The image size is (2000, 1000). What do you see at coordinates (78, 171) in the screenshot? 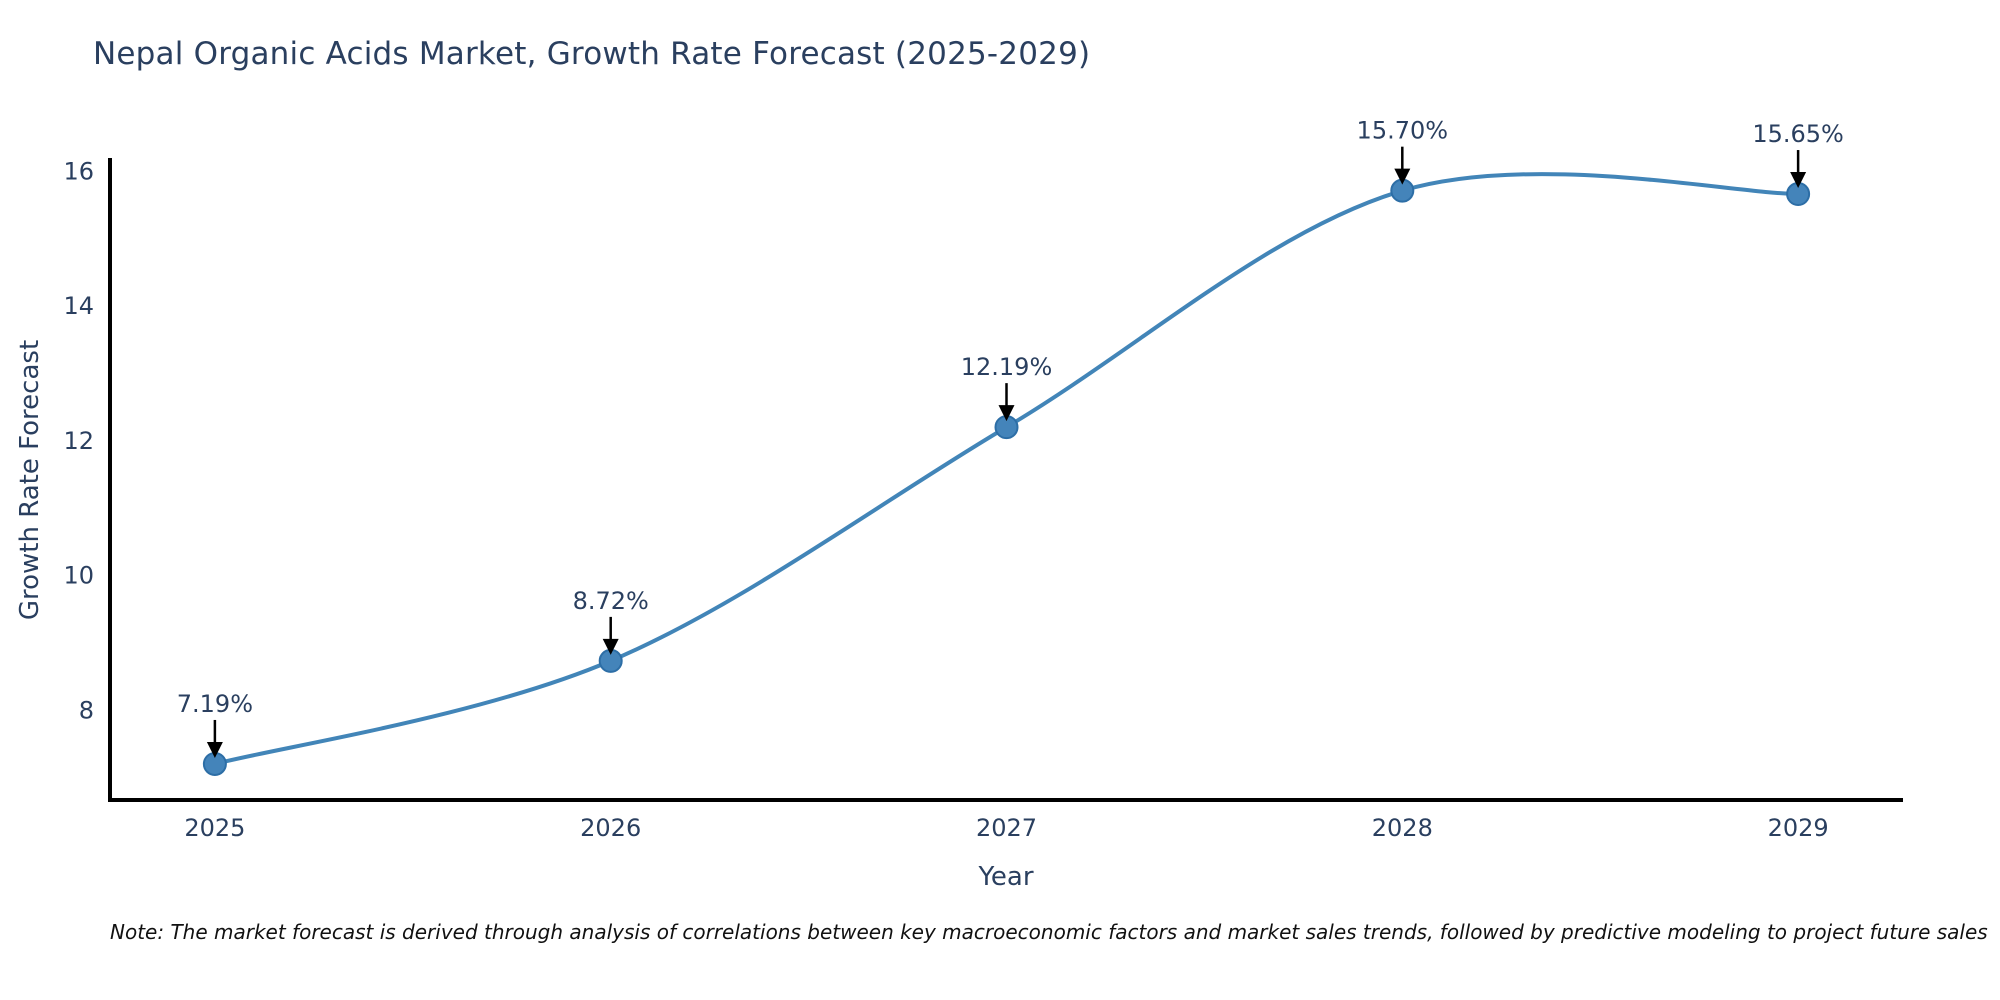
I see `y-tick-label: 16` at bounding box center [78, 171].